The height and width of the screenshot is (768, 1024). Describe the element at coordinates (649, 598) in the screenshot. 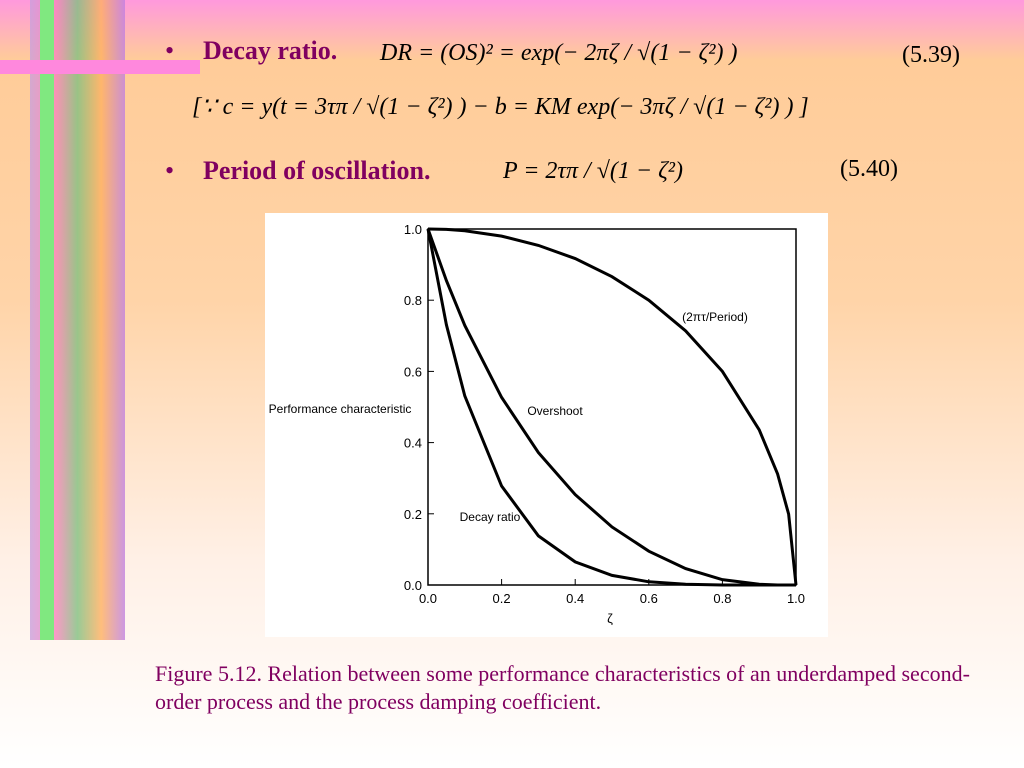

I see `x-tick-label: 0.6` at that location.